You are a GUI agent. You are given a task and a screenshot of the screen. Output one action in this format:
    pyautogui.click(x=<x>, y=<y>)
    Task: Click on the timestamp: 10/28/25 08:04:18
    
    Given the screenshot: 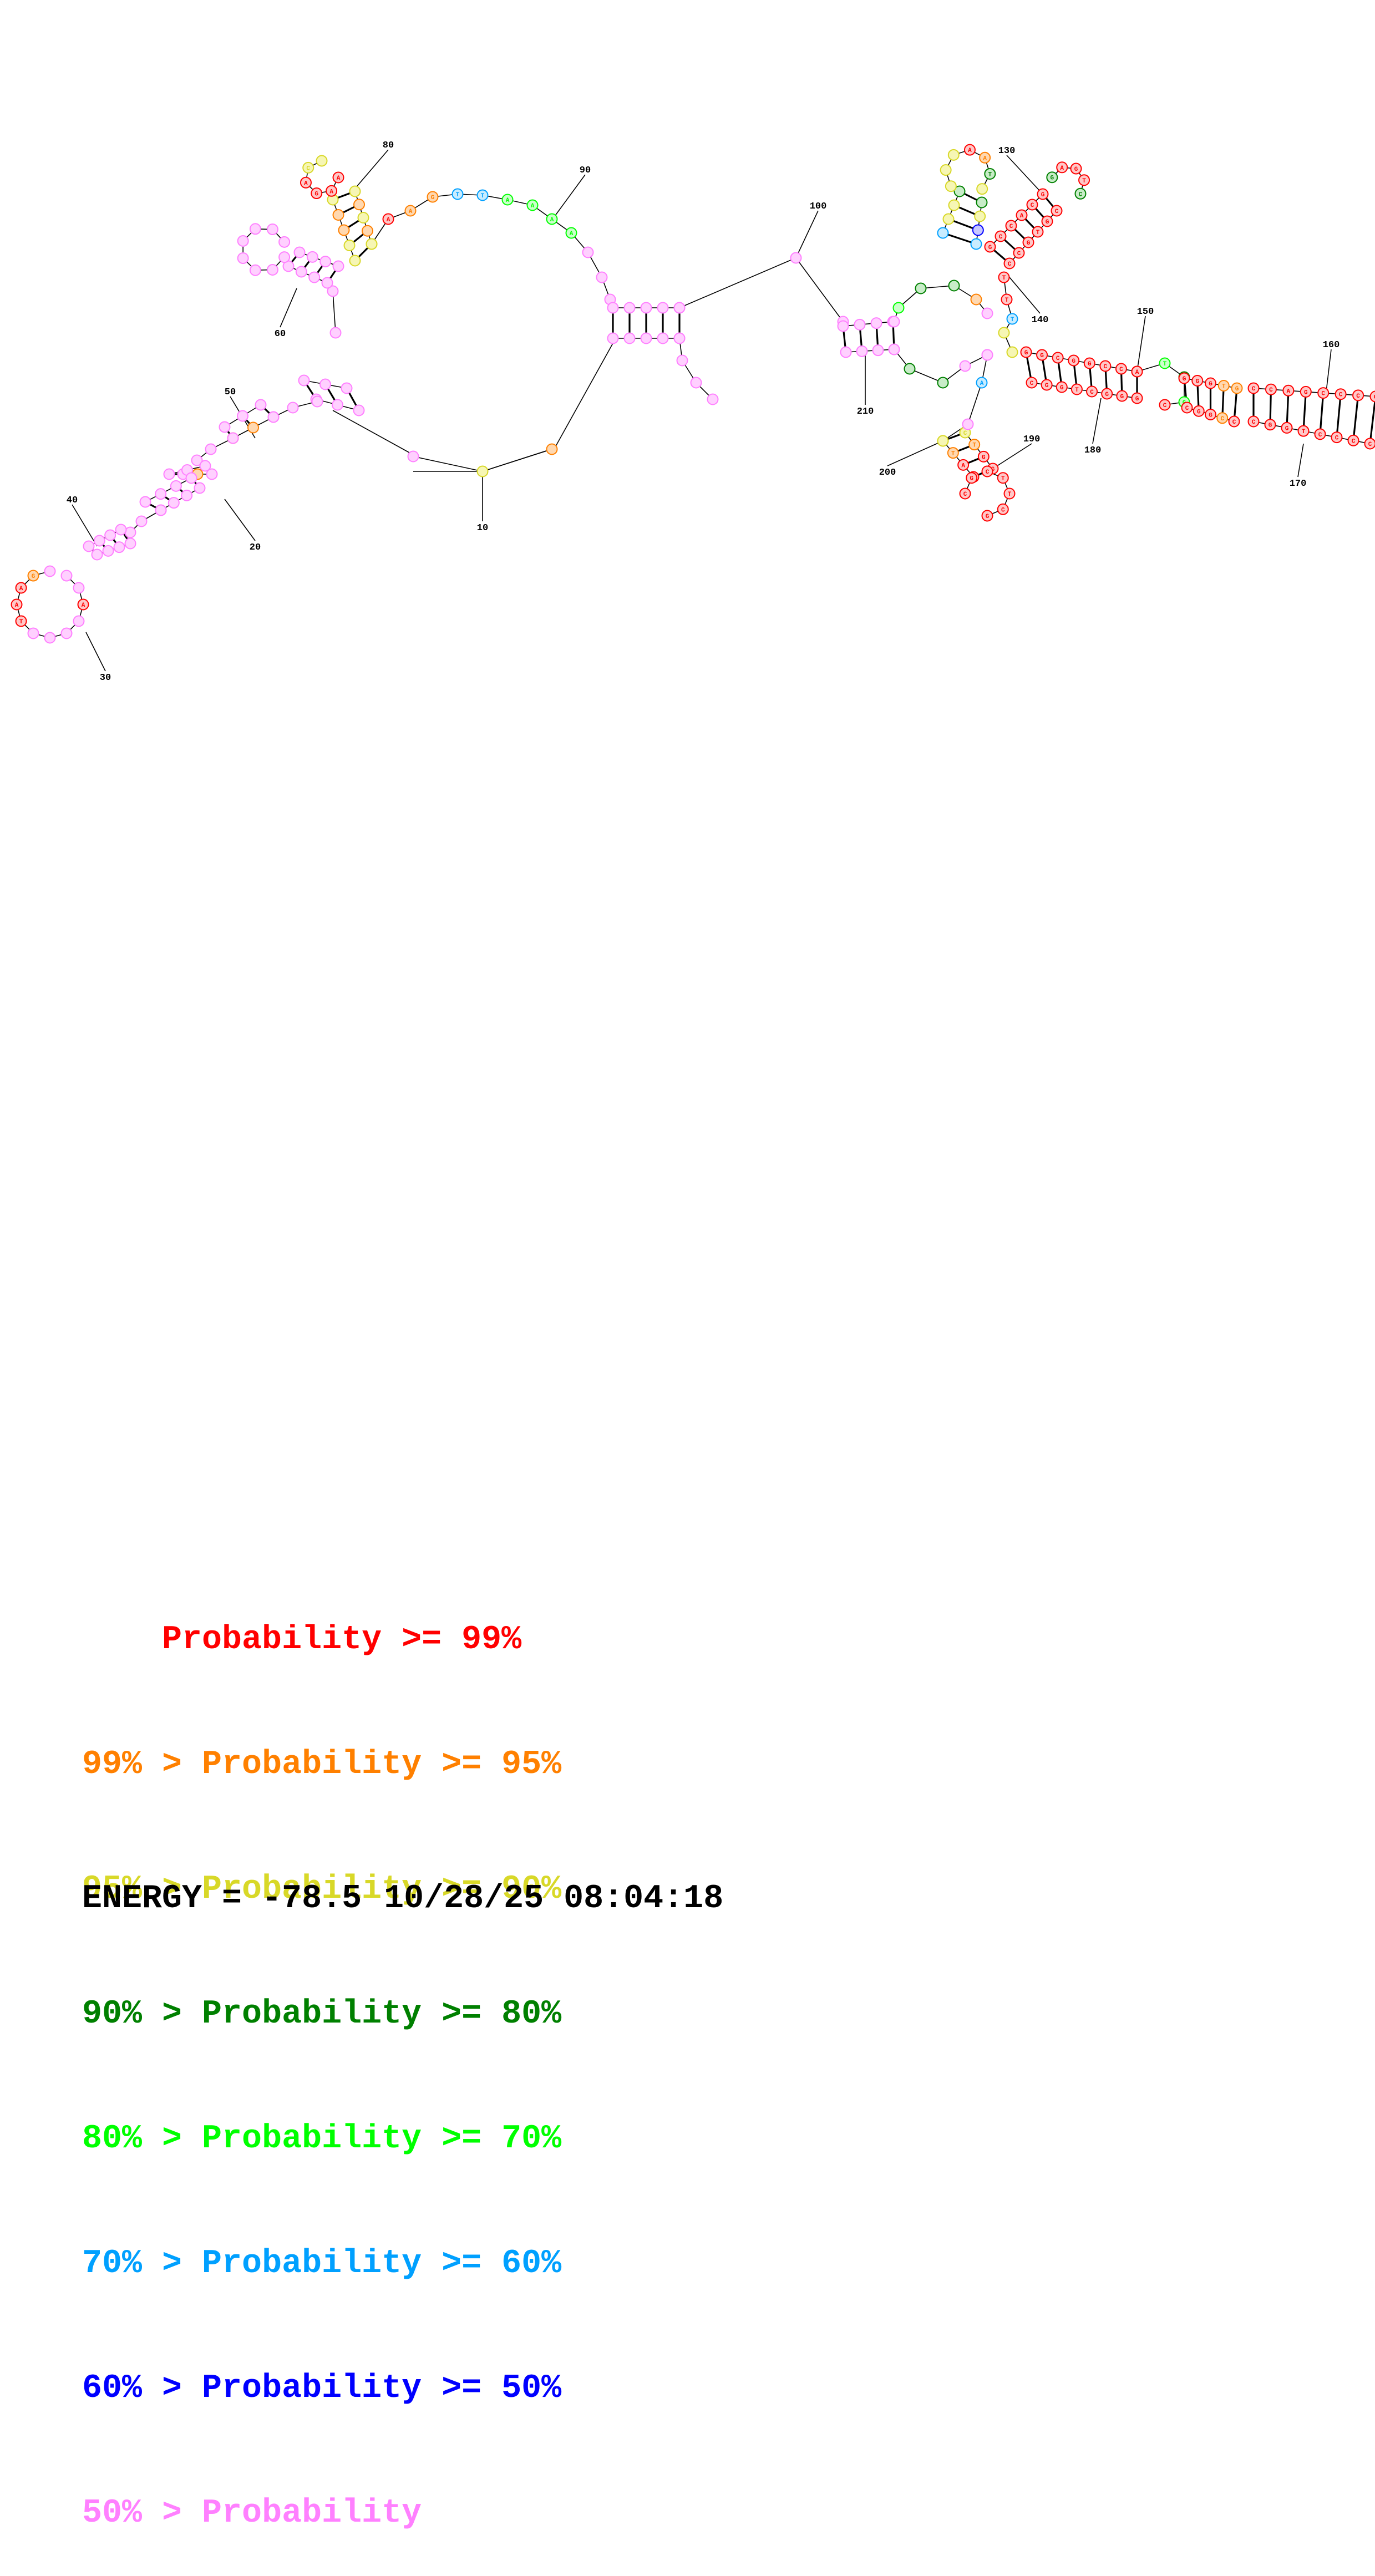 What is the action you would take?
    pyautogui.click(x=553, y=1899)
    